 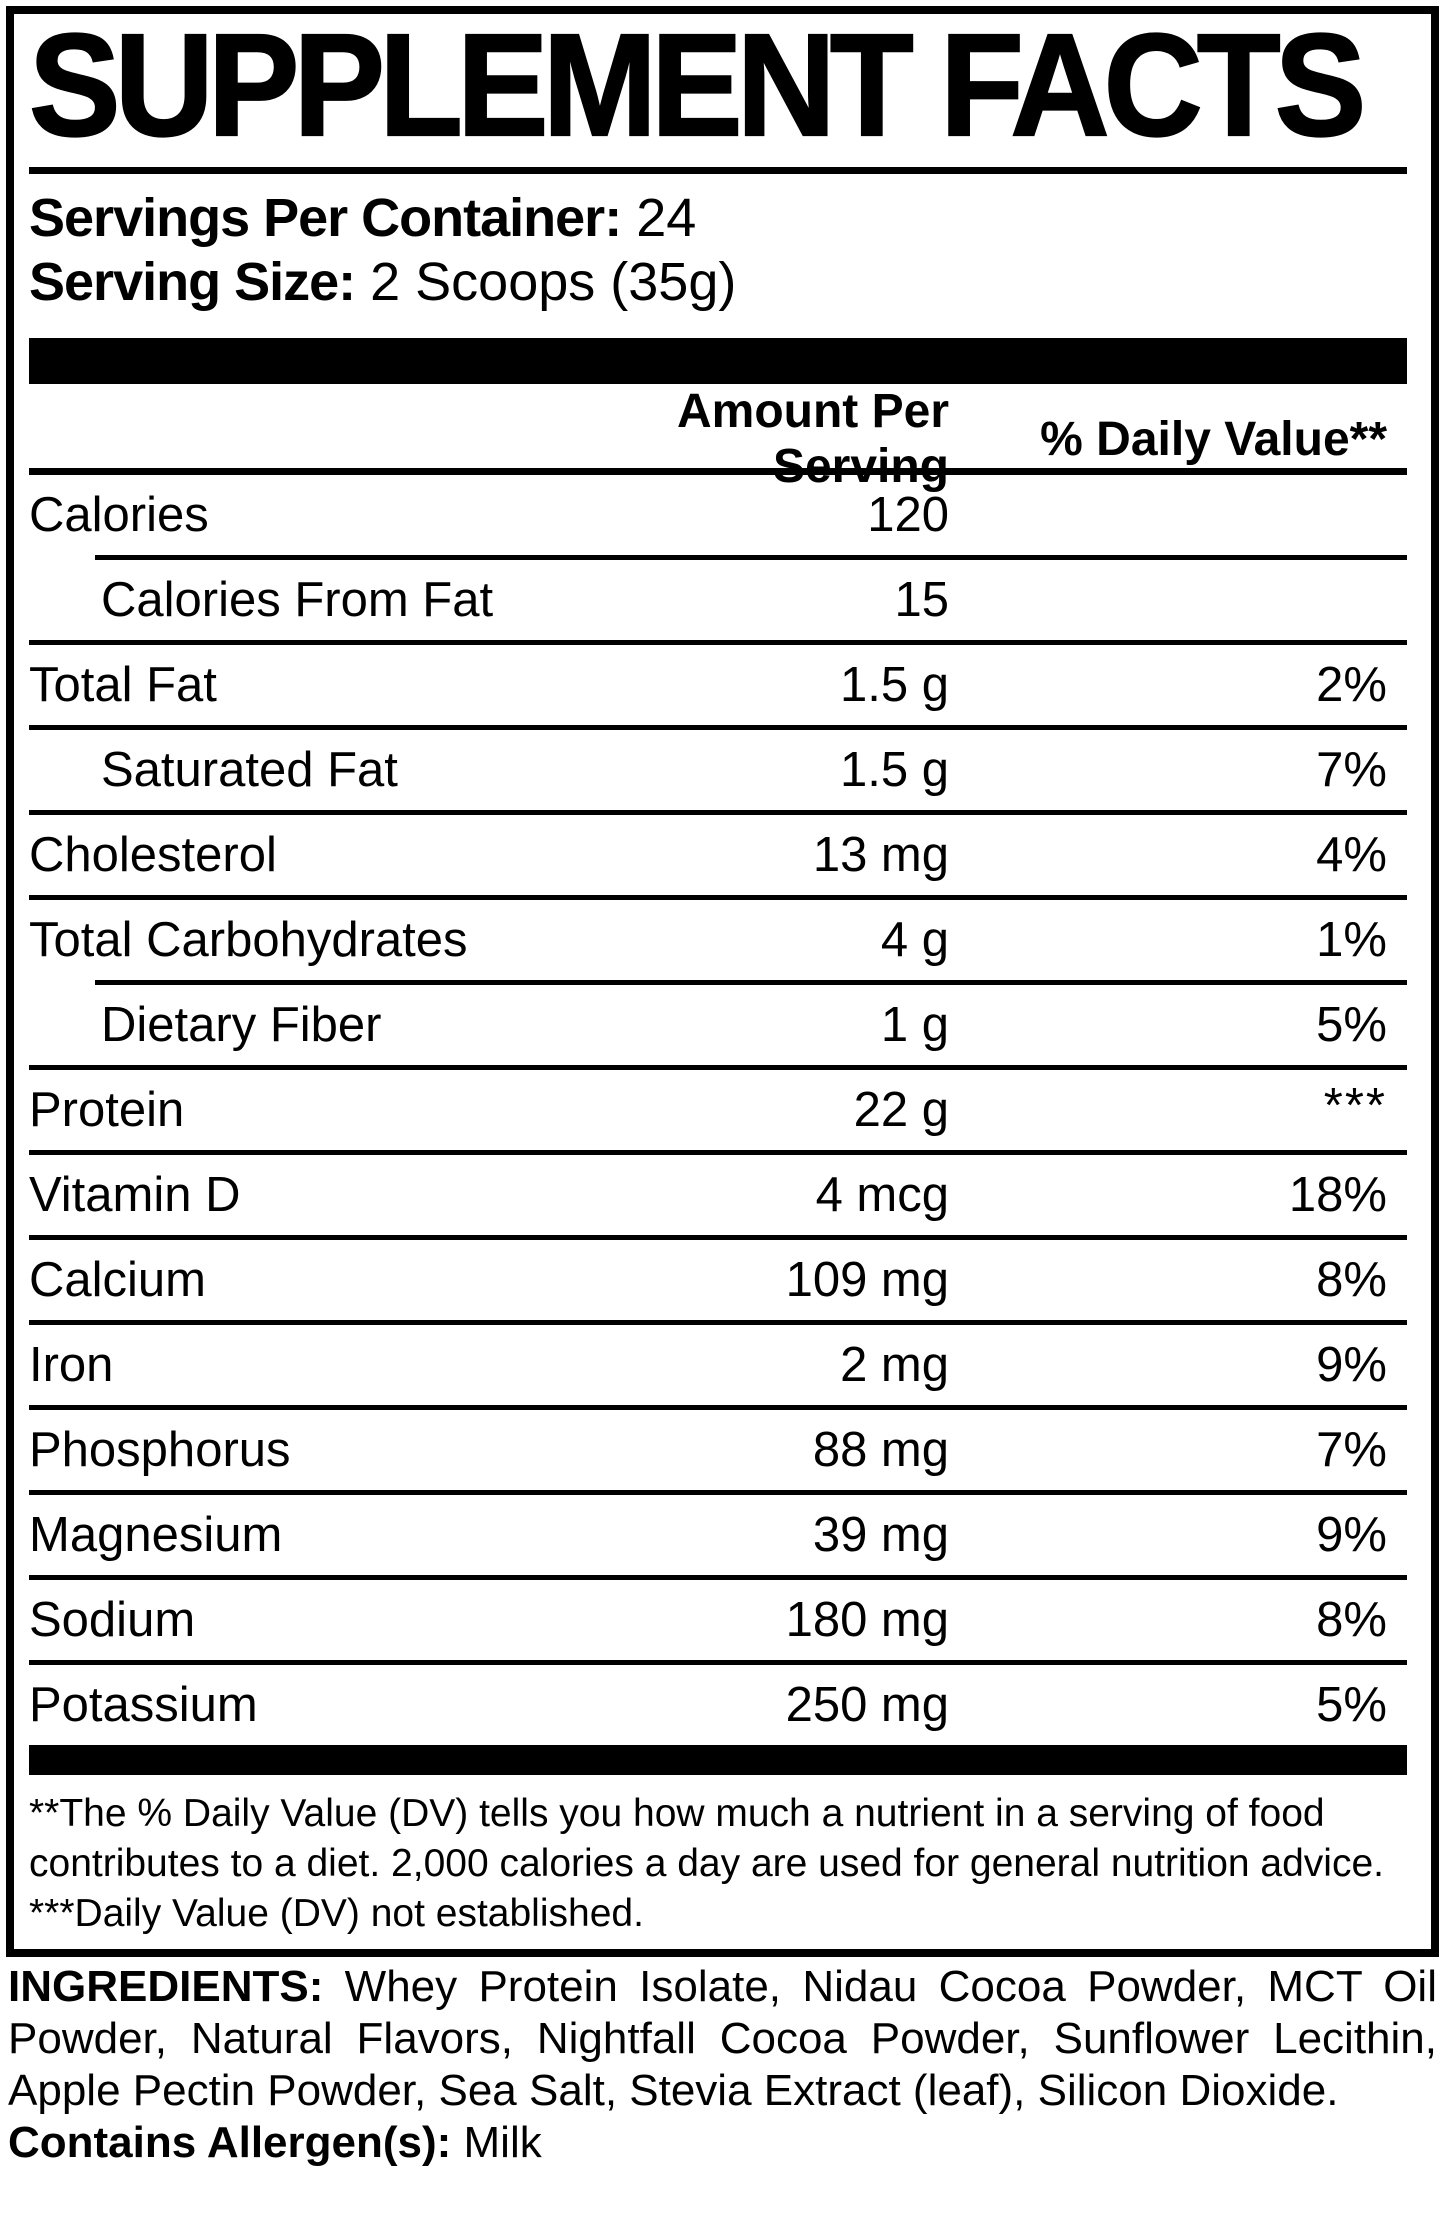 What do you see at coordinates (914, 940) in the screenshot?
I see `nutrient-amount: 4 g` at bounding box center [914, 940].